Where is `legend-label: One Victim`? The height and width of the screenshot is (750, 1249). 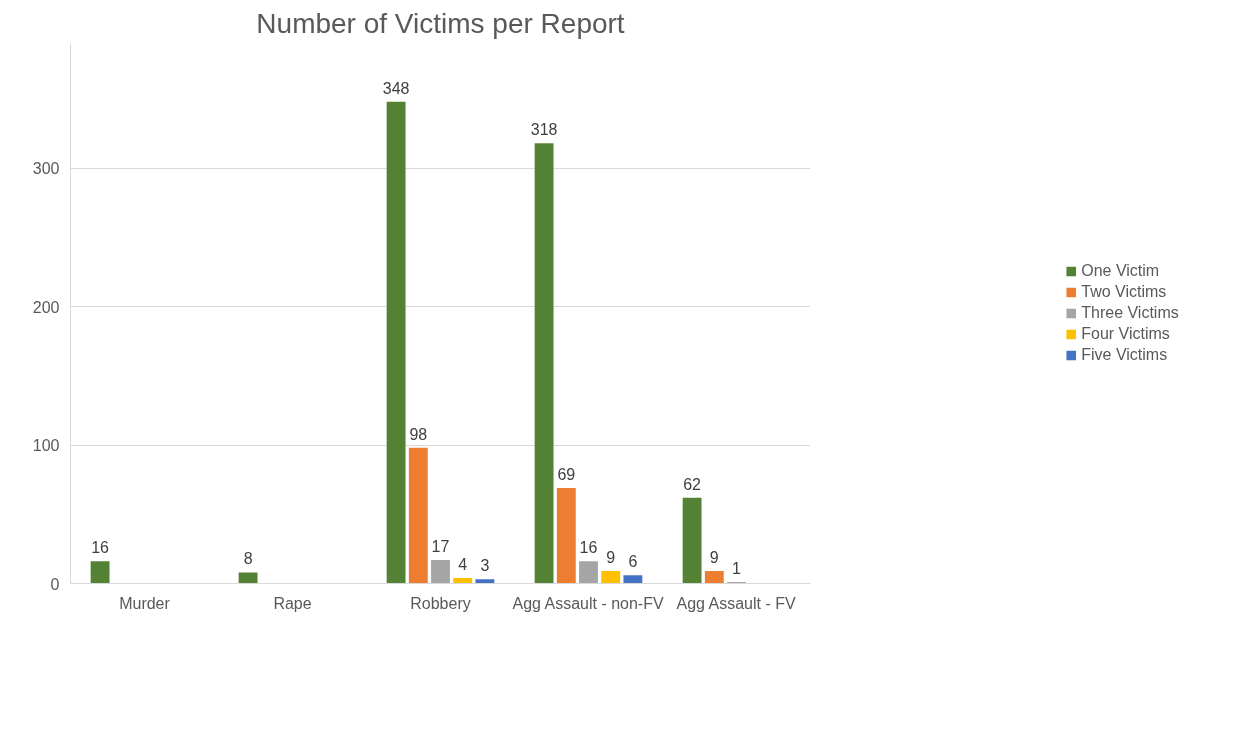
legend-label: One Victim is located at coordinates (1120, 271).